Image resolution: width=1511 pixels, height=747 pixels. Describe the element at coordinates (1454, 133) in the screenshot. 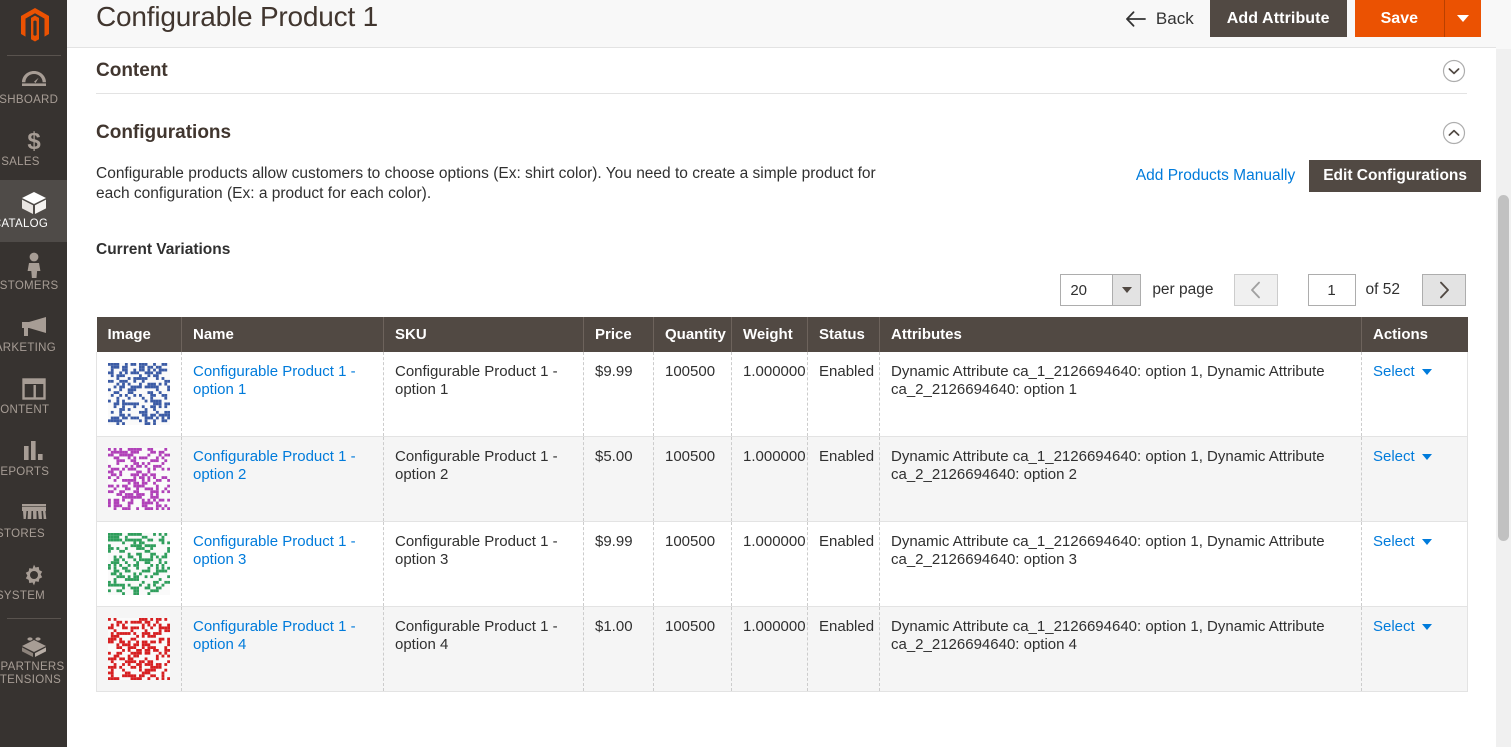

I see `chevron-up-circle-icon` at that location.